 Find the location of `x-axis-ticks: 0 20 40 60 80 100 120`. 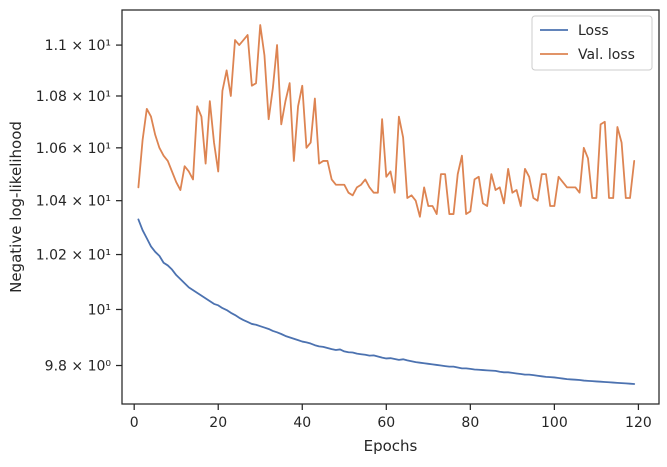

x-axis-ticks: 0 20 40 60 80 100 120 is located at coordinates (391, 417).